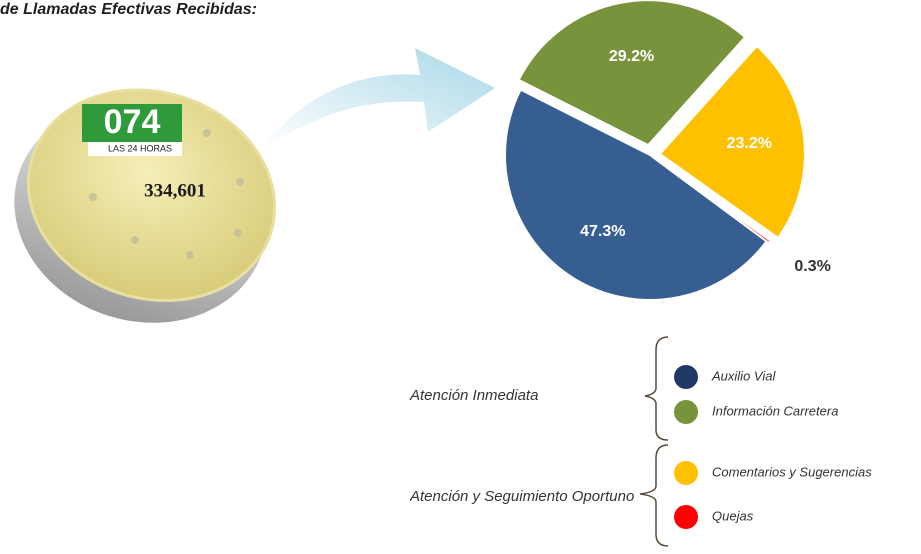  I want to click on legend-label: Información Carretera, so click(775, 410).